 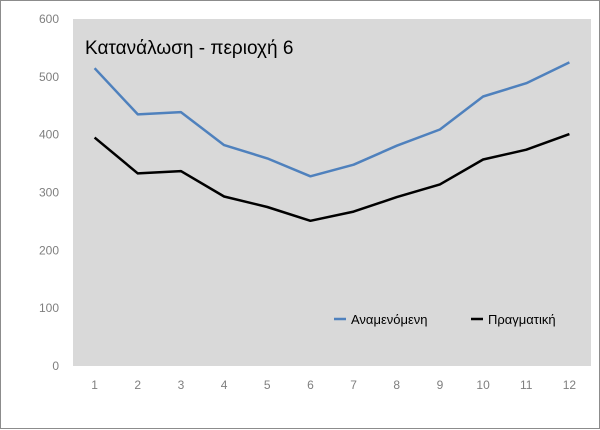 I want to click on x-tick-label: 7, so click(x=353, y=385).